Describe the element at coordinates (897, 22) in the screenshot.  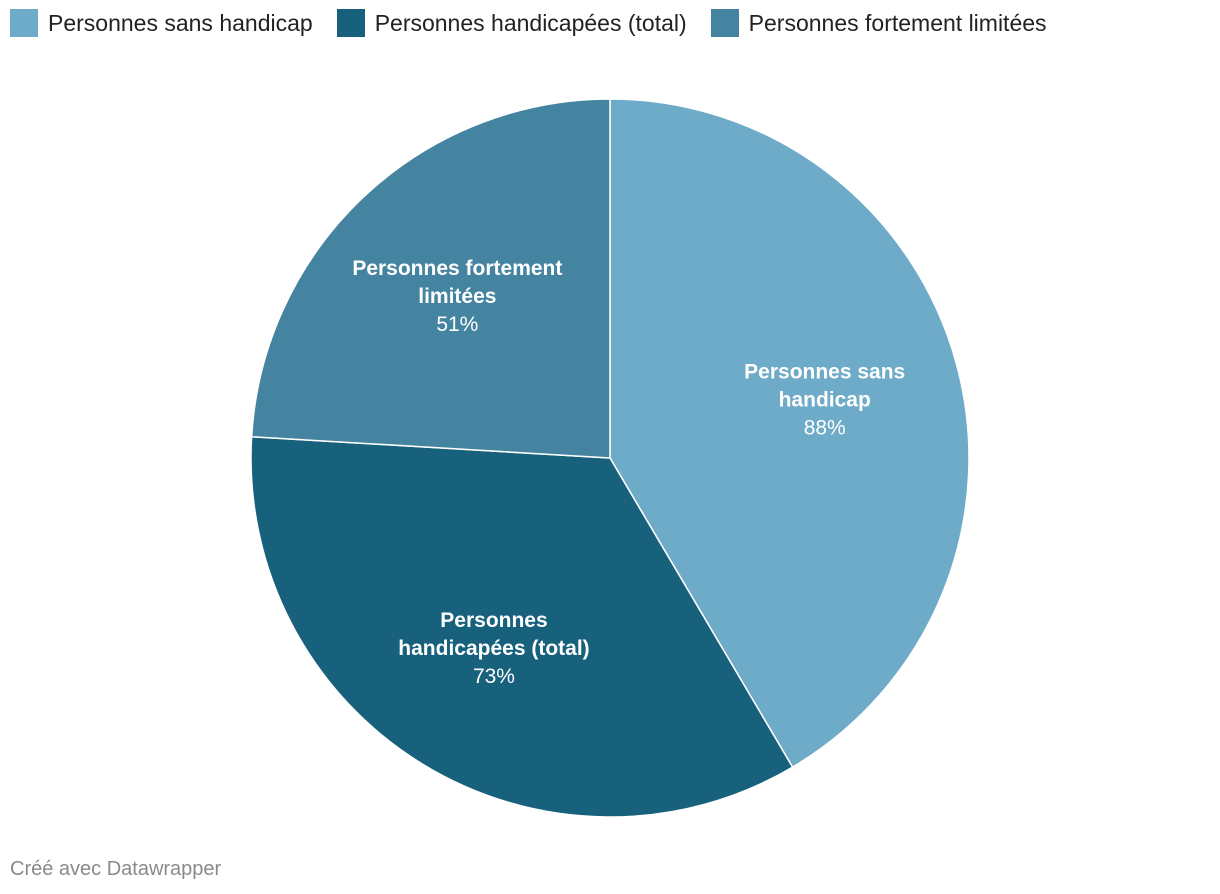
I see `legend-label-fortement-limitees: Personnes fortement limitées` at that location.